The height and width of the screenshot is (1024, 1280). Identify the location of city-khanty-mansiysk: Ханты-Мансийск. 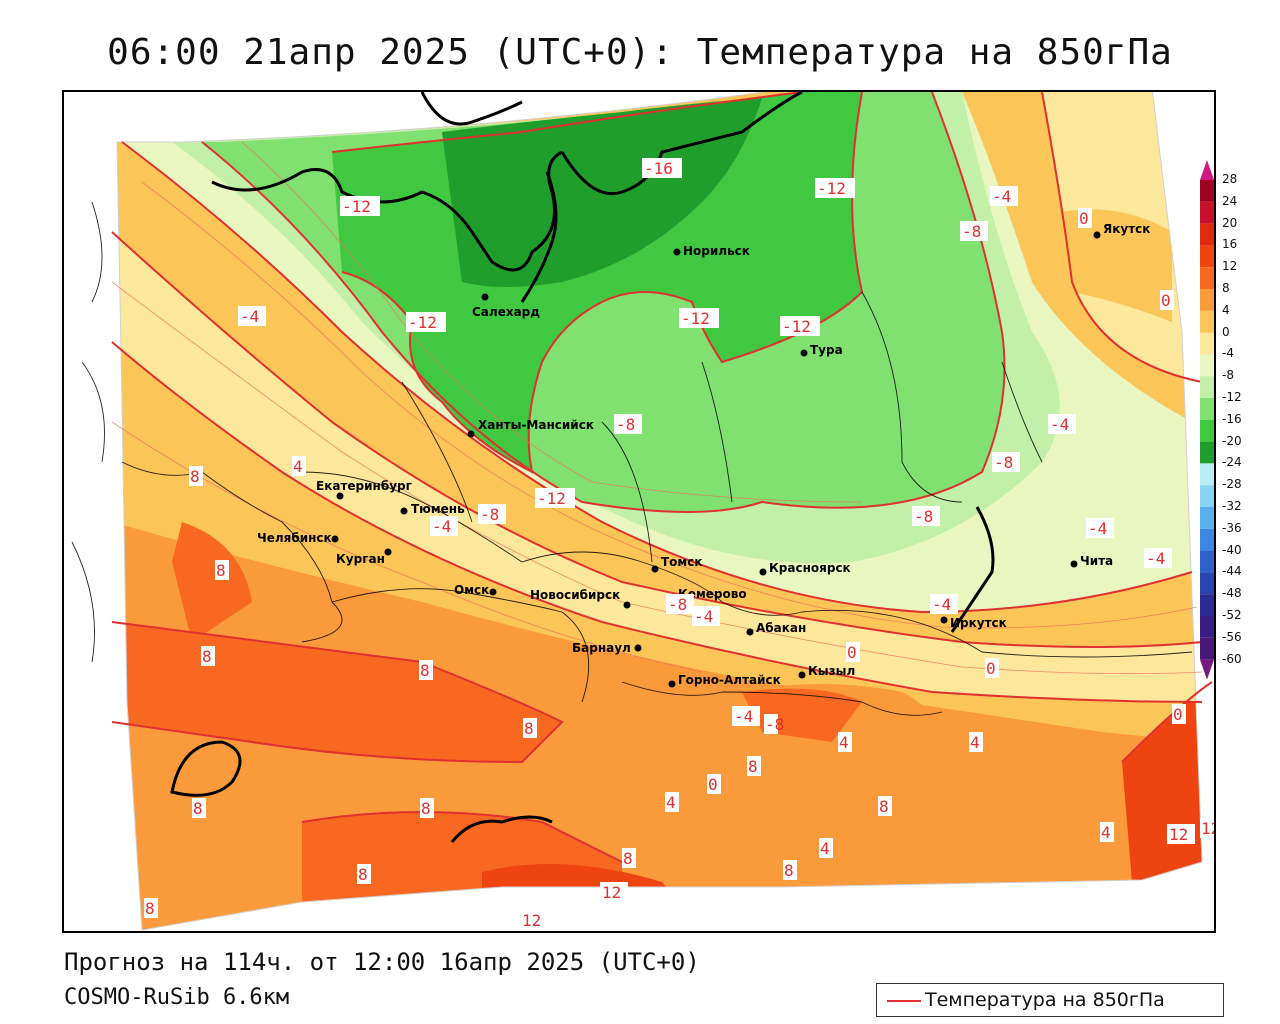
(530, 428).